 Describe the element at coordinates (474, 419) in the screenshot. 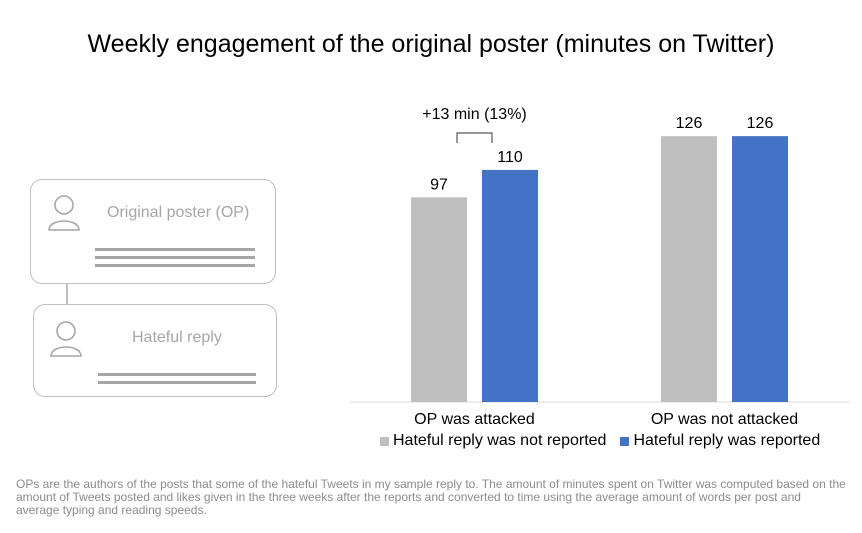

I see `category-tick-label: OP was attacked` at that location.